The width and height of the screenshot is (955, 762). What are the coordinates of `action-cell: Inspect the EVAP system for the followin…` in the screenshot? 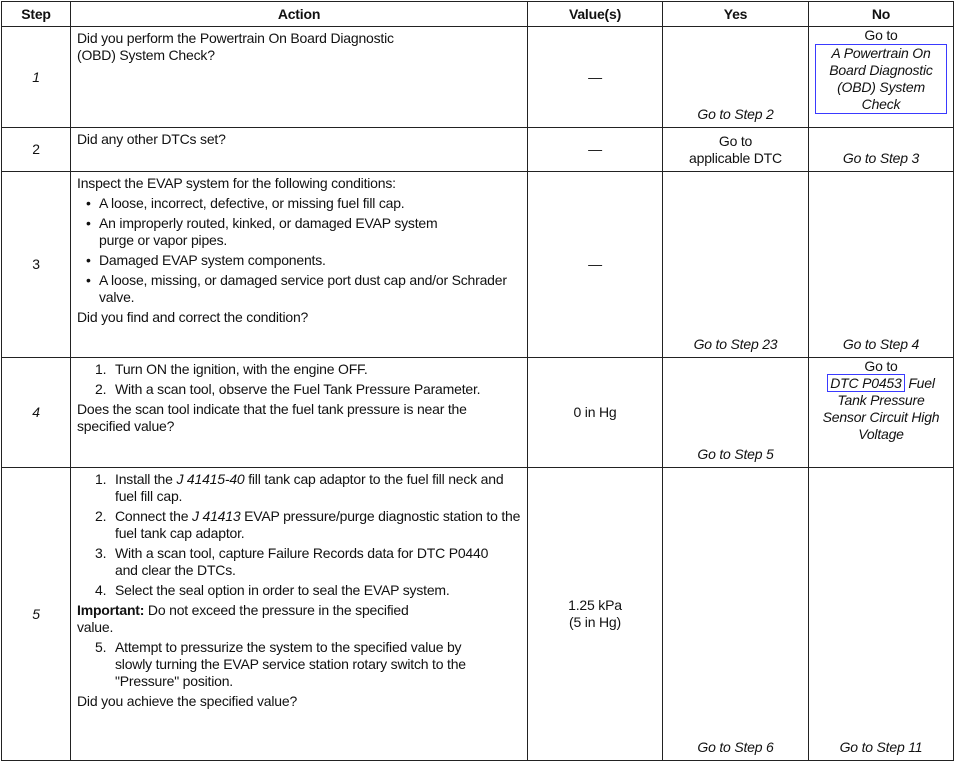 It's located at (299, 264).